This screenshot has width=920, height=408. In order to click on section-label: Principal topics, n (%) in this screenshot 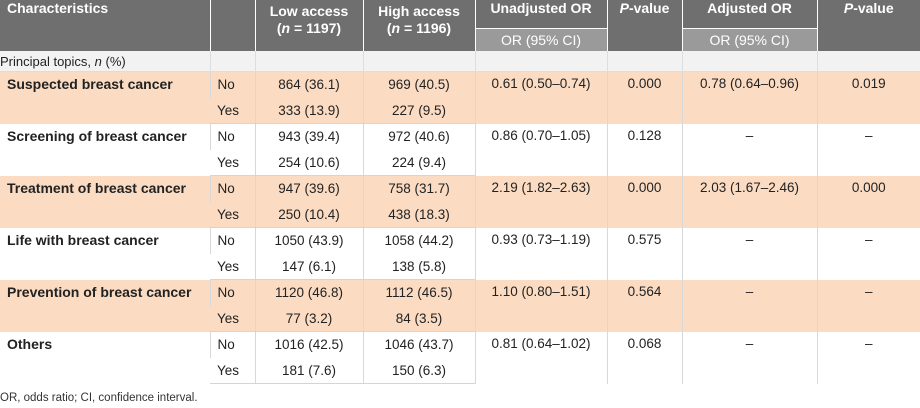, I will do `click(105, 61)`.